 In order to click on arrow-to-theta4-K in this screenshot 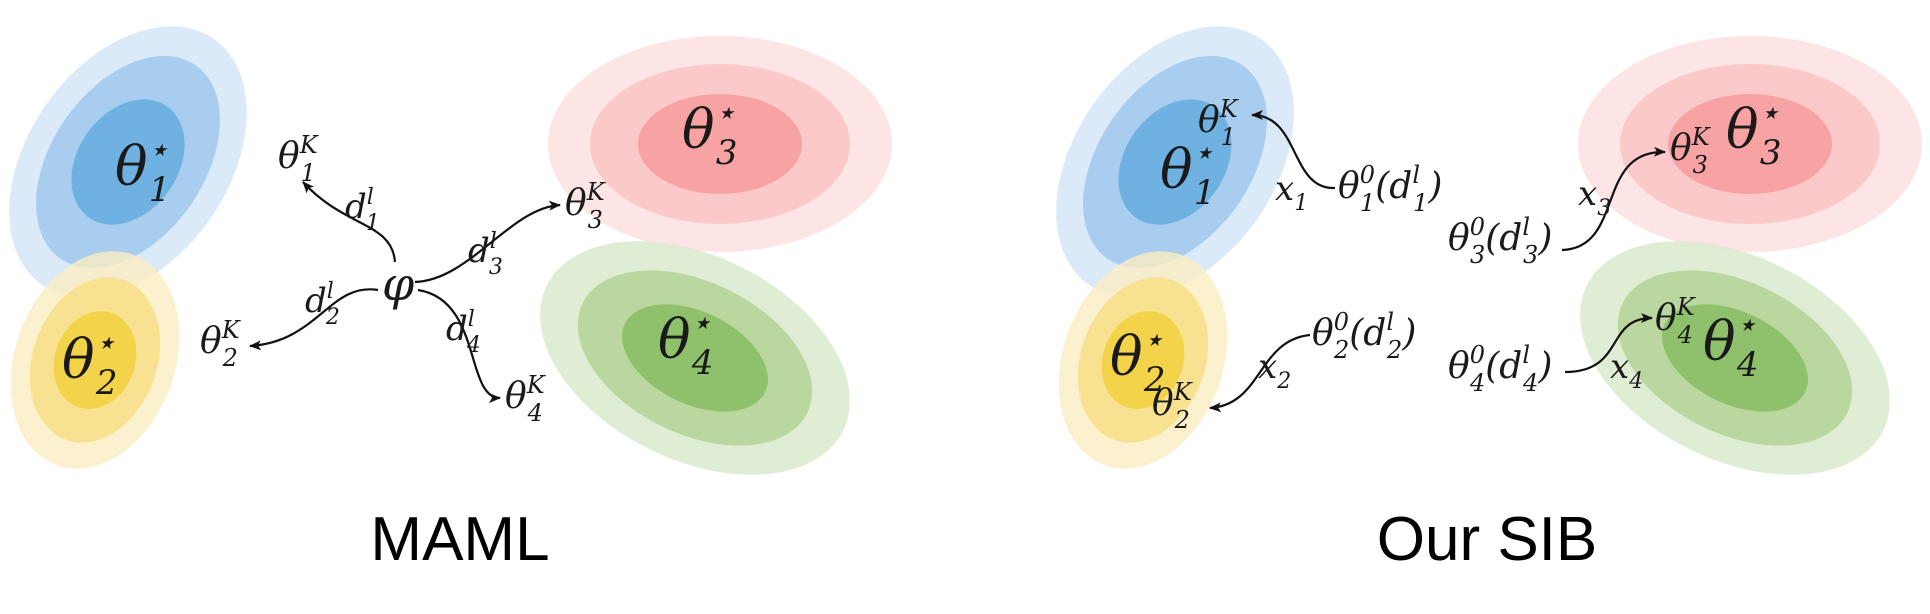, I will do `click(459, 345)`.